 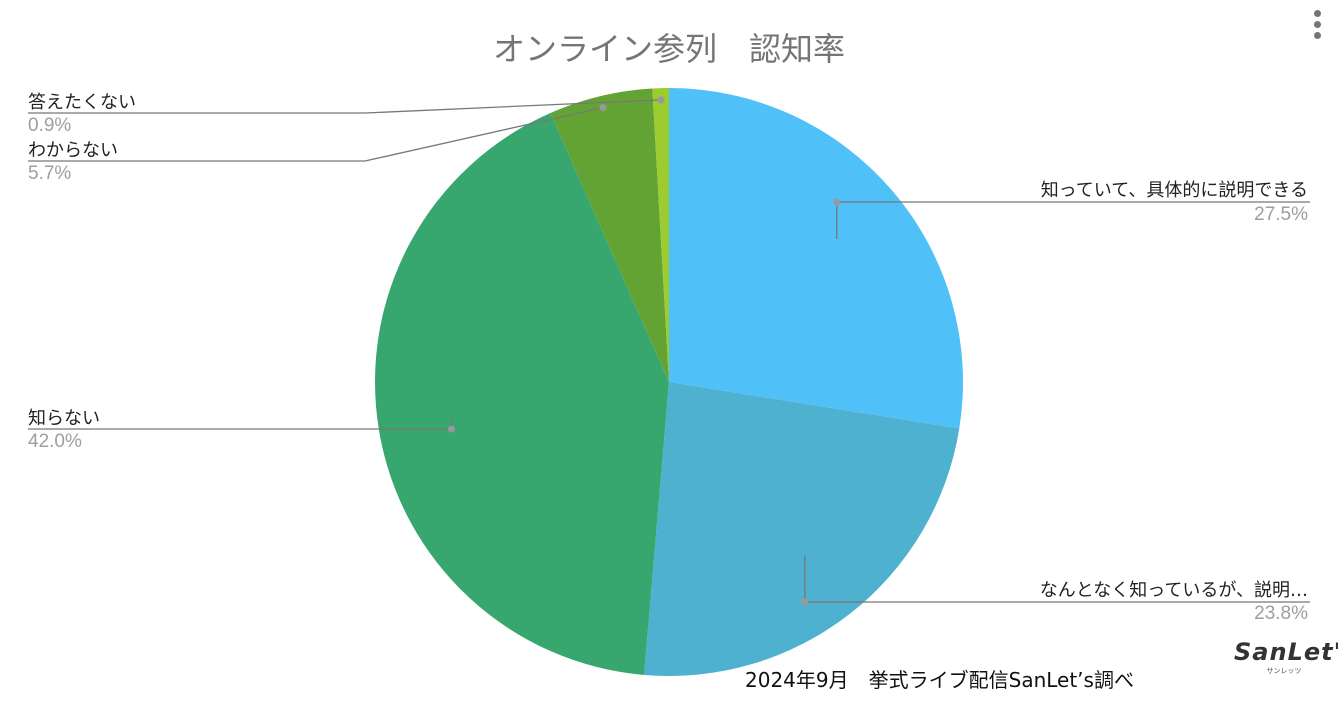 I want to click on slice-label-3: わからない, so click(x=73, y=150).